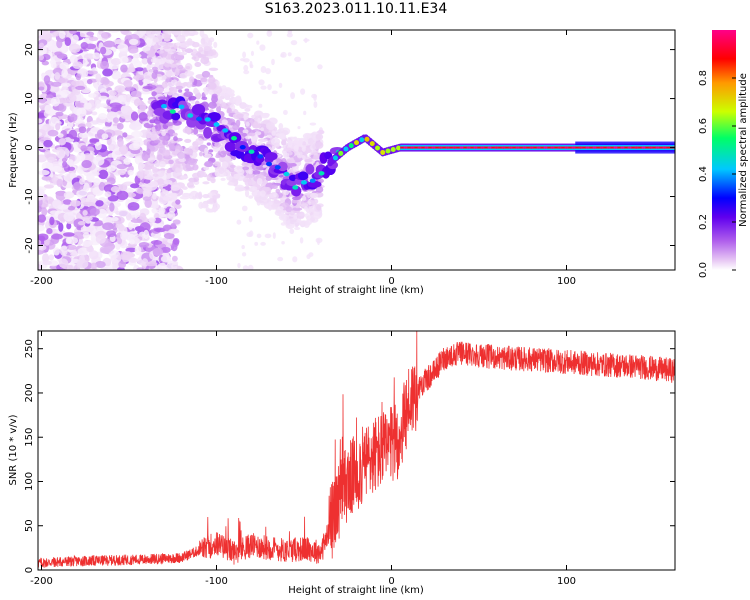 The width and height of the screenshot is (750, 600). What do you see at coordinates (703, 78) in the screenshot?
I see `colorbar-tick-label: 0.8` at bounding box center [703, 78].